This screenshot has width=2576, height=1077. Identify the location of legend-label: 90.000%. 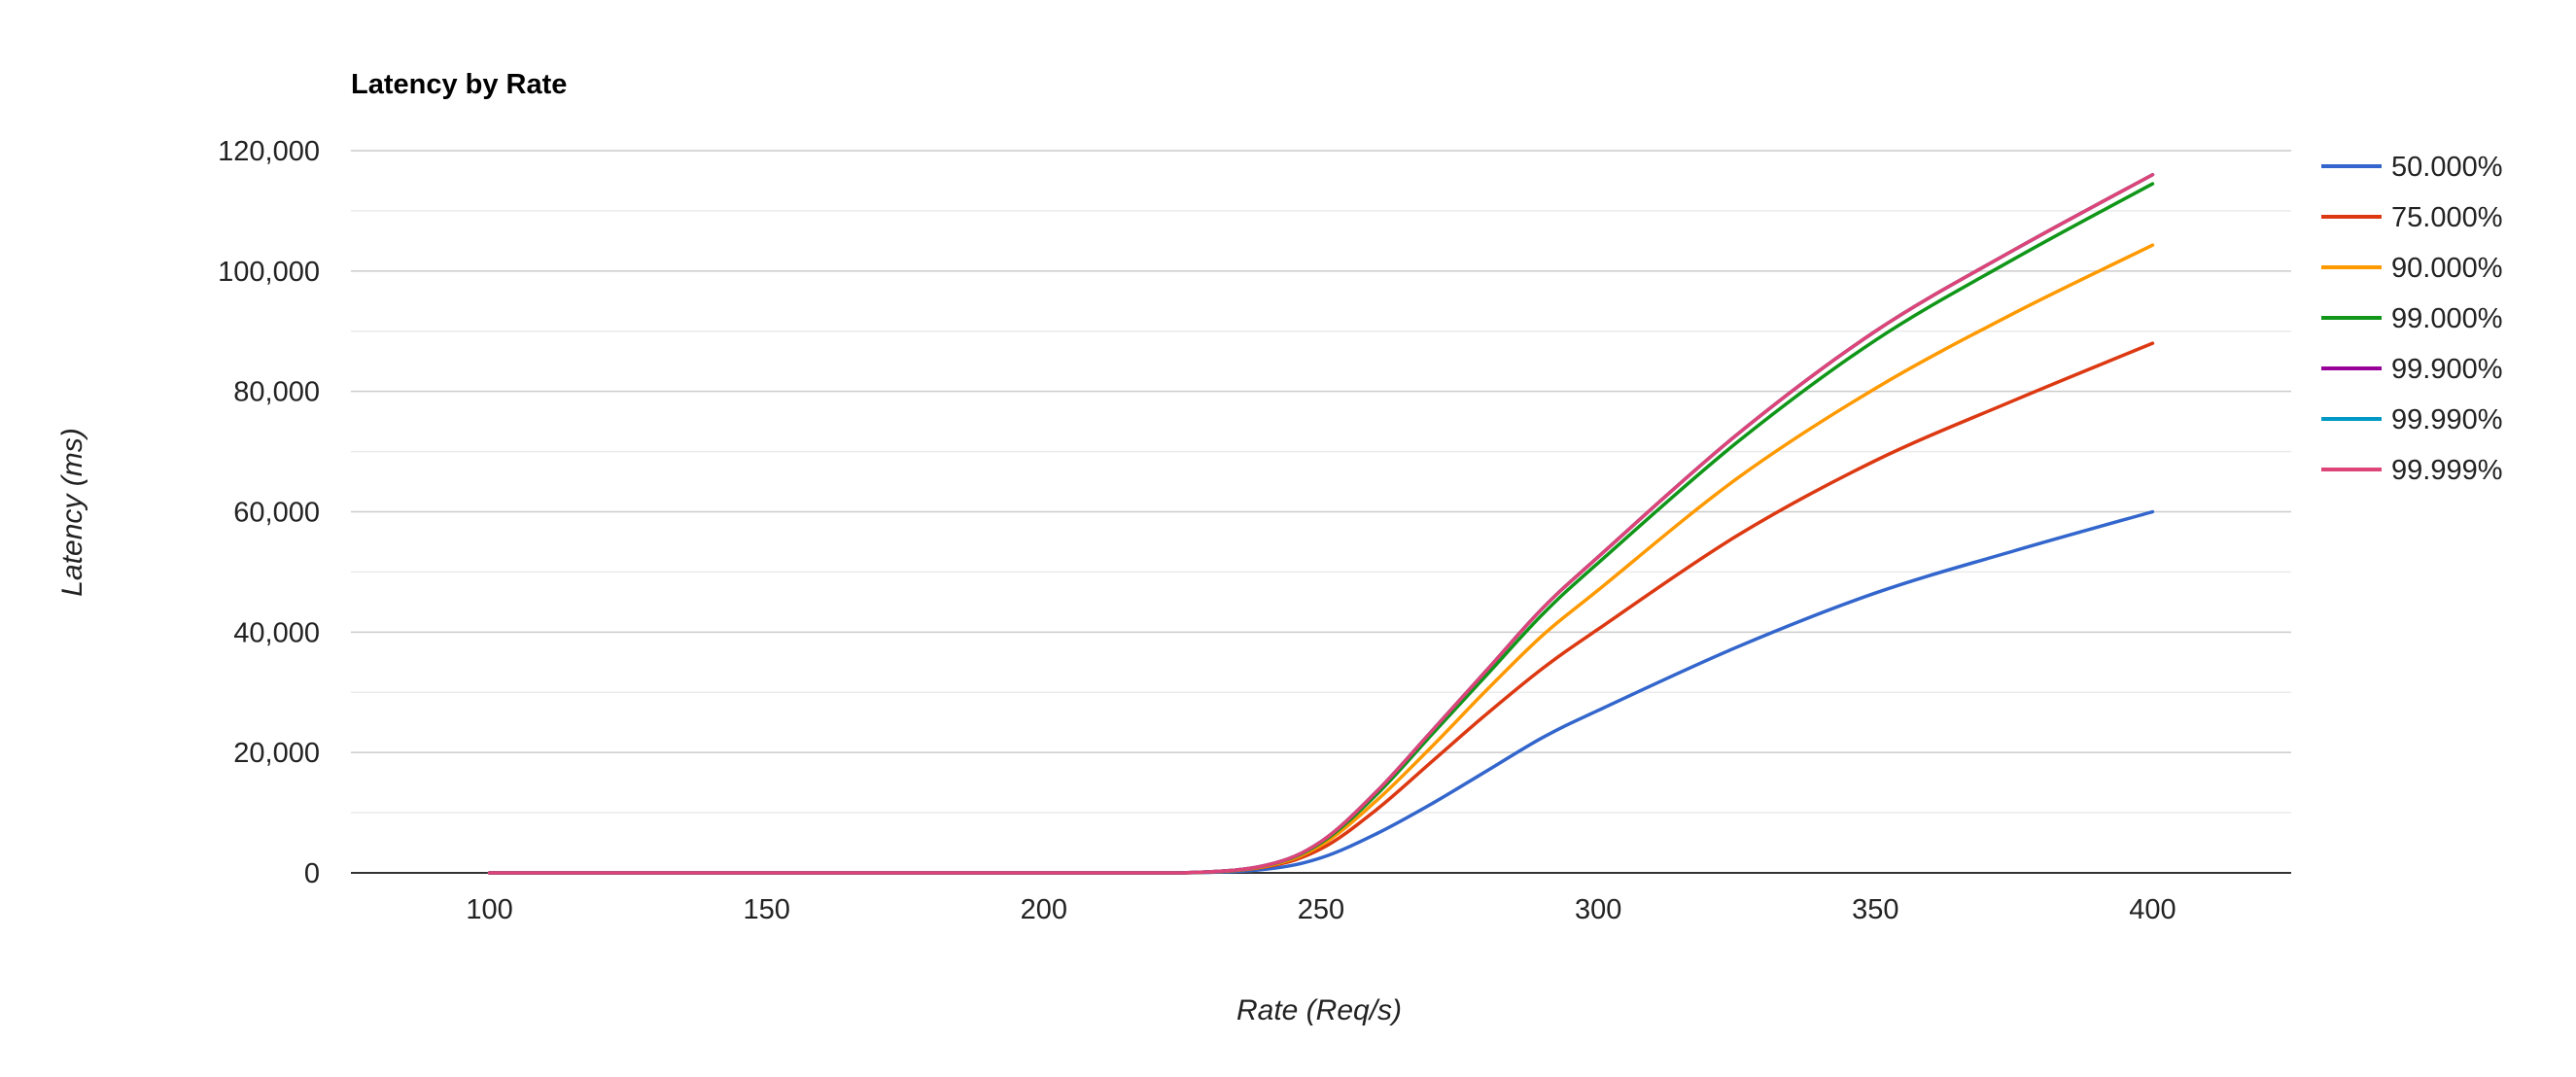
(2447, 268).